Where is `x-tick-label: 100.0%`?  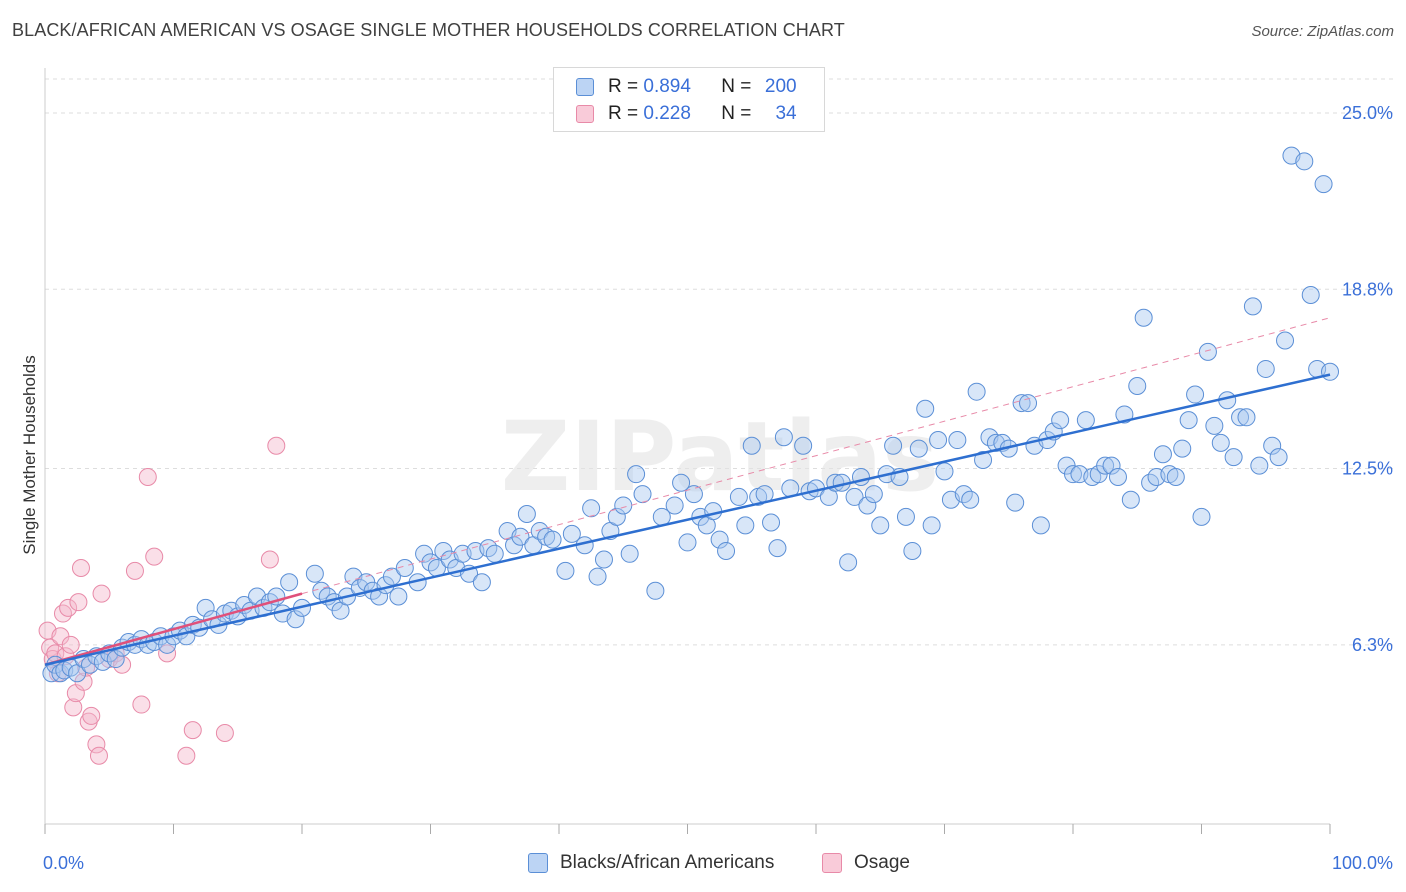 x-tick-label: 100.0% is located at coordinates (1362, 863).